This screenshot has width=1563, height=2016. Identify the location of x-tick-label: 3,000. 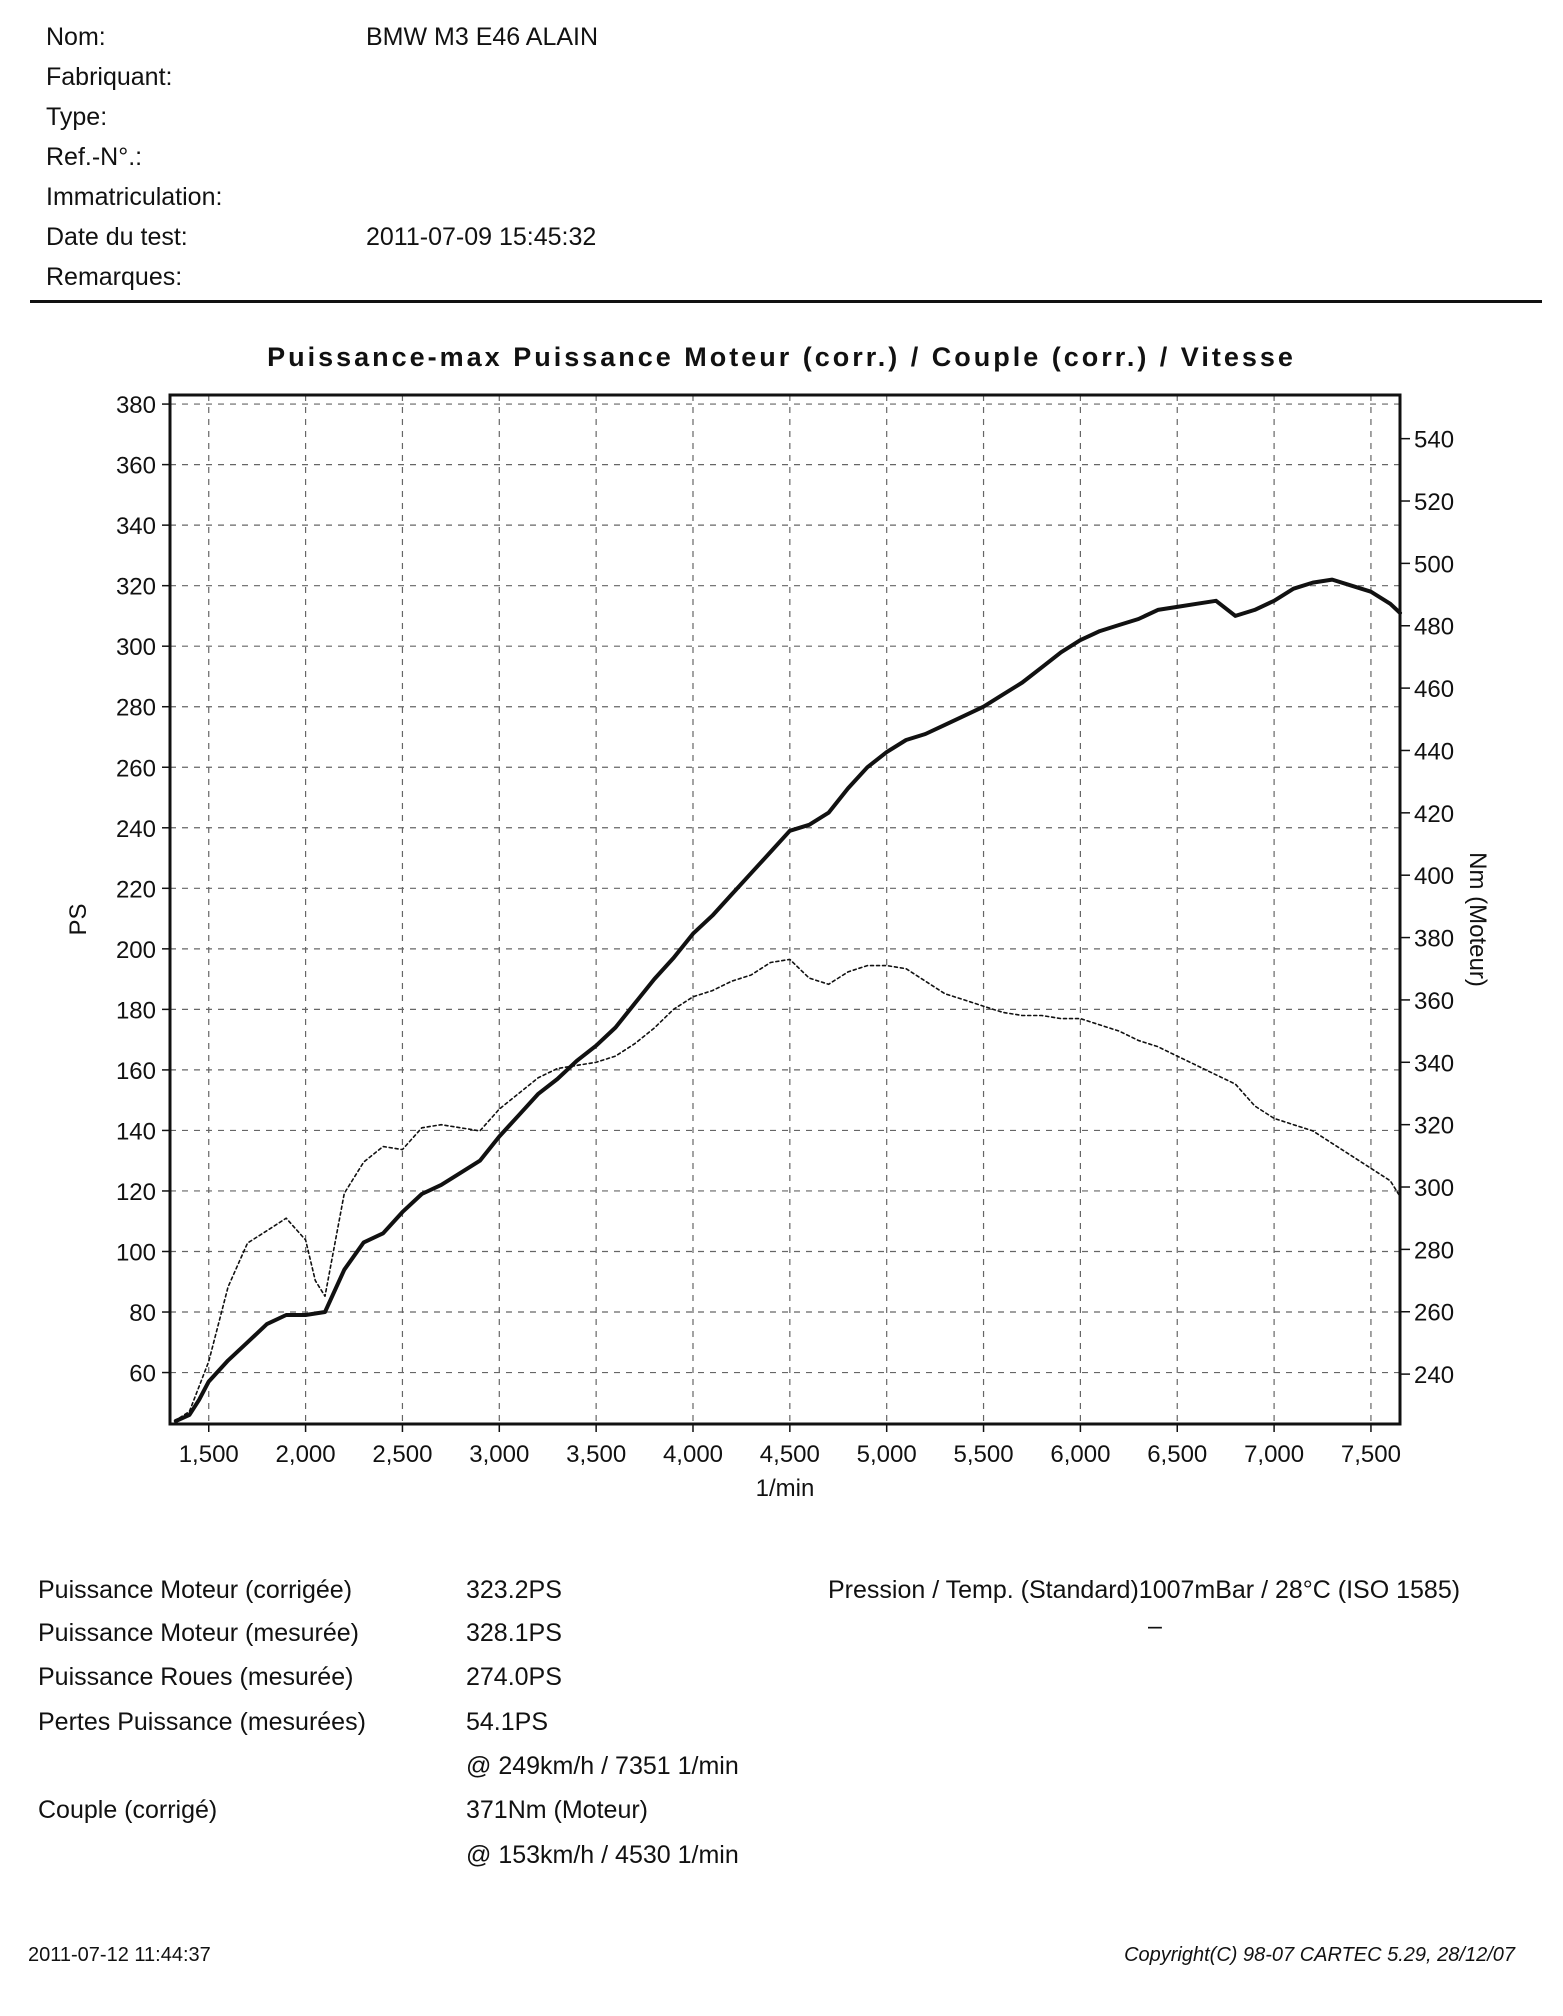
(499, 1454).